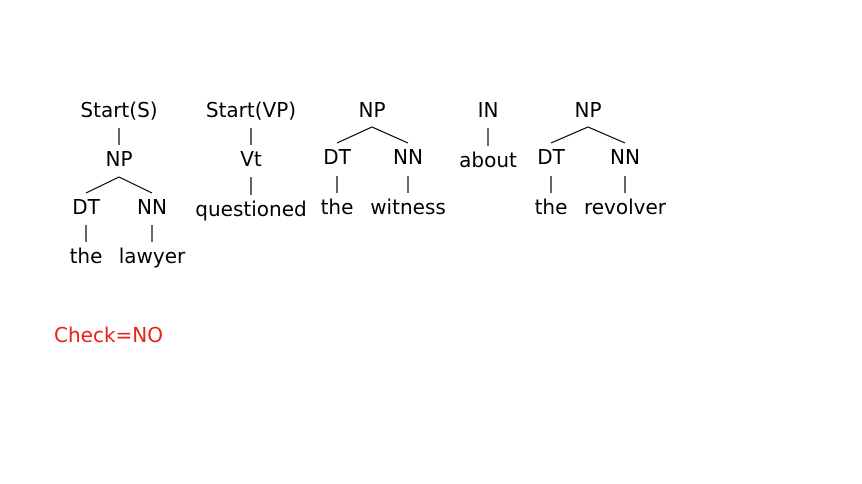 Image resolution: width=862 pixels, height=484 pixels. What do you see at coordinates (488, 135) in the screenshot?
I see `tree-in-about: IN about` at bounding box center [488, 135].